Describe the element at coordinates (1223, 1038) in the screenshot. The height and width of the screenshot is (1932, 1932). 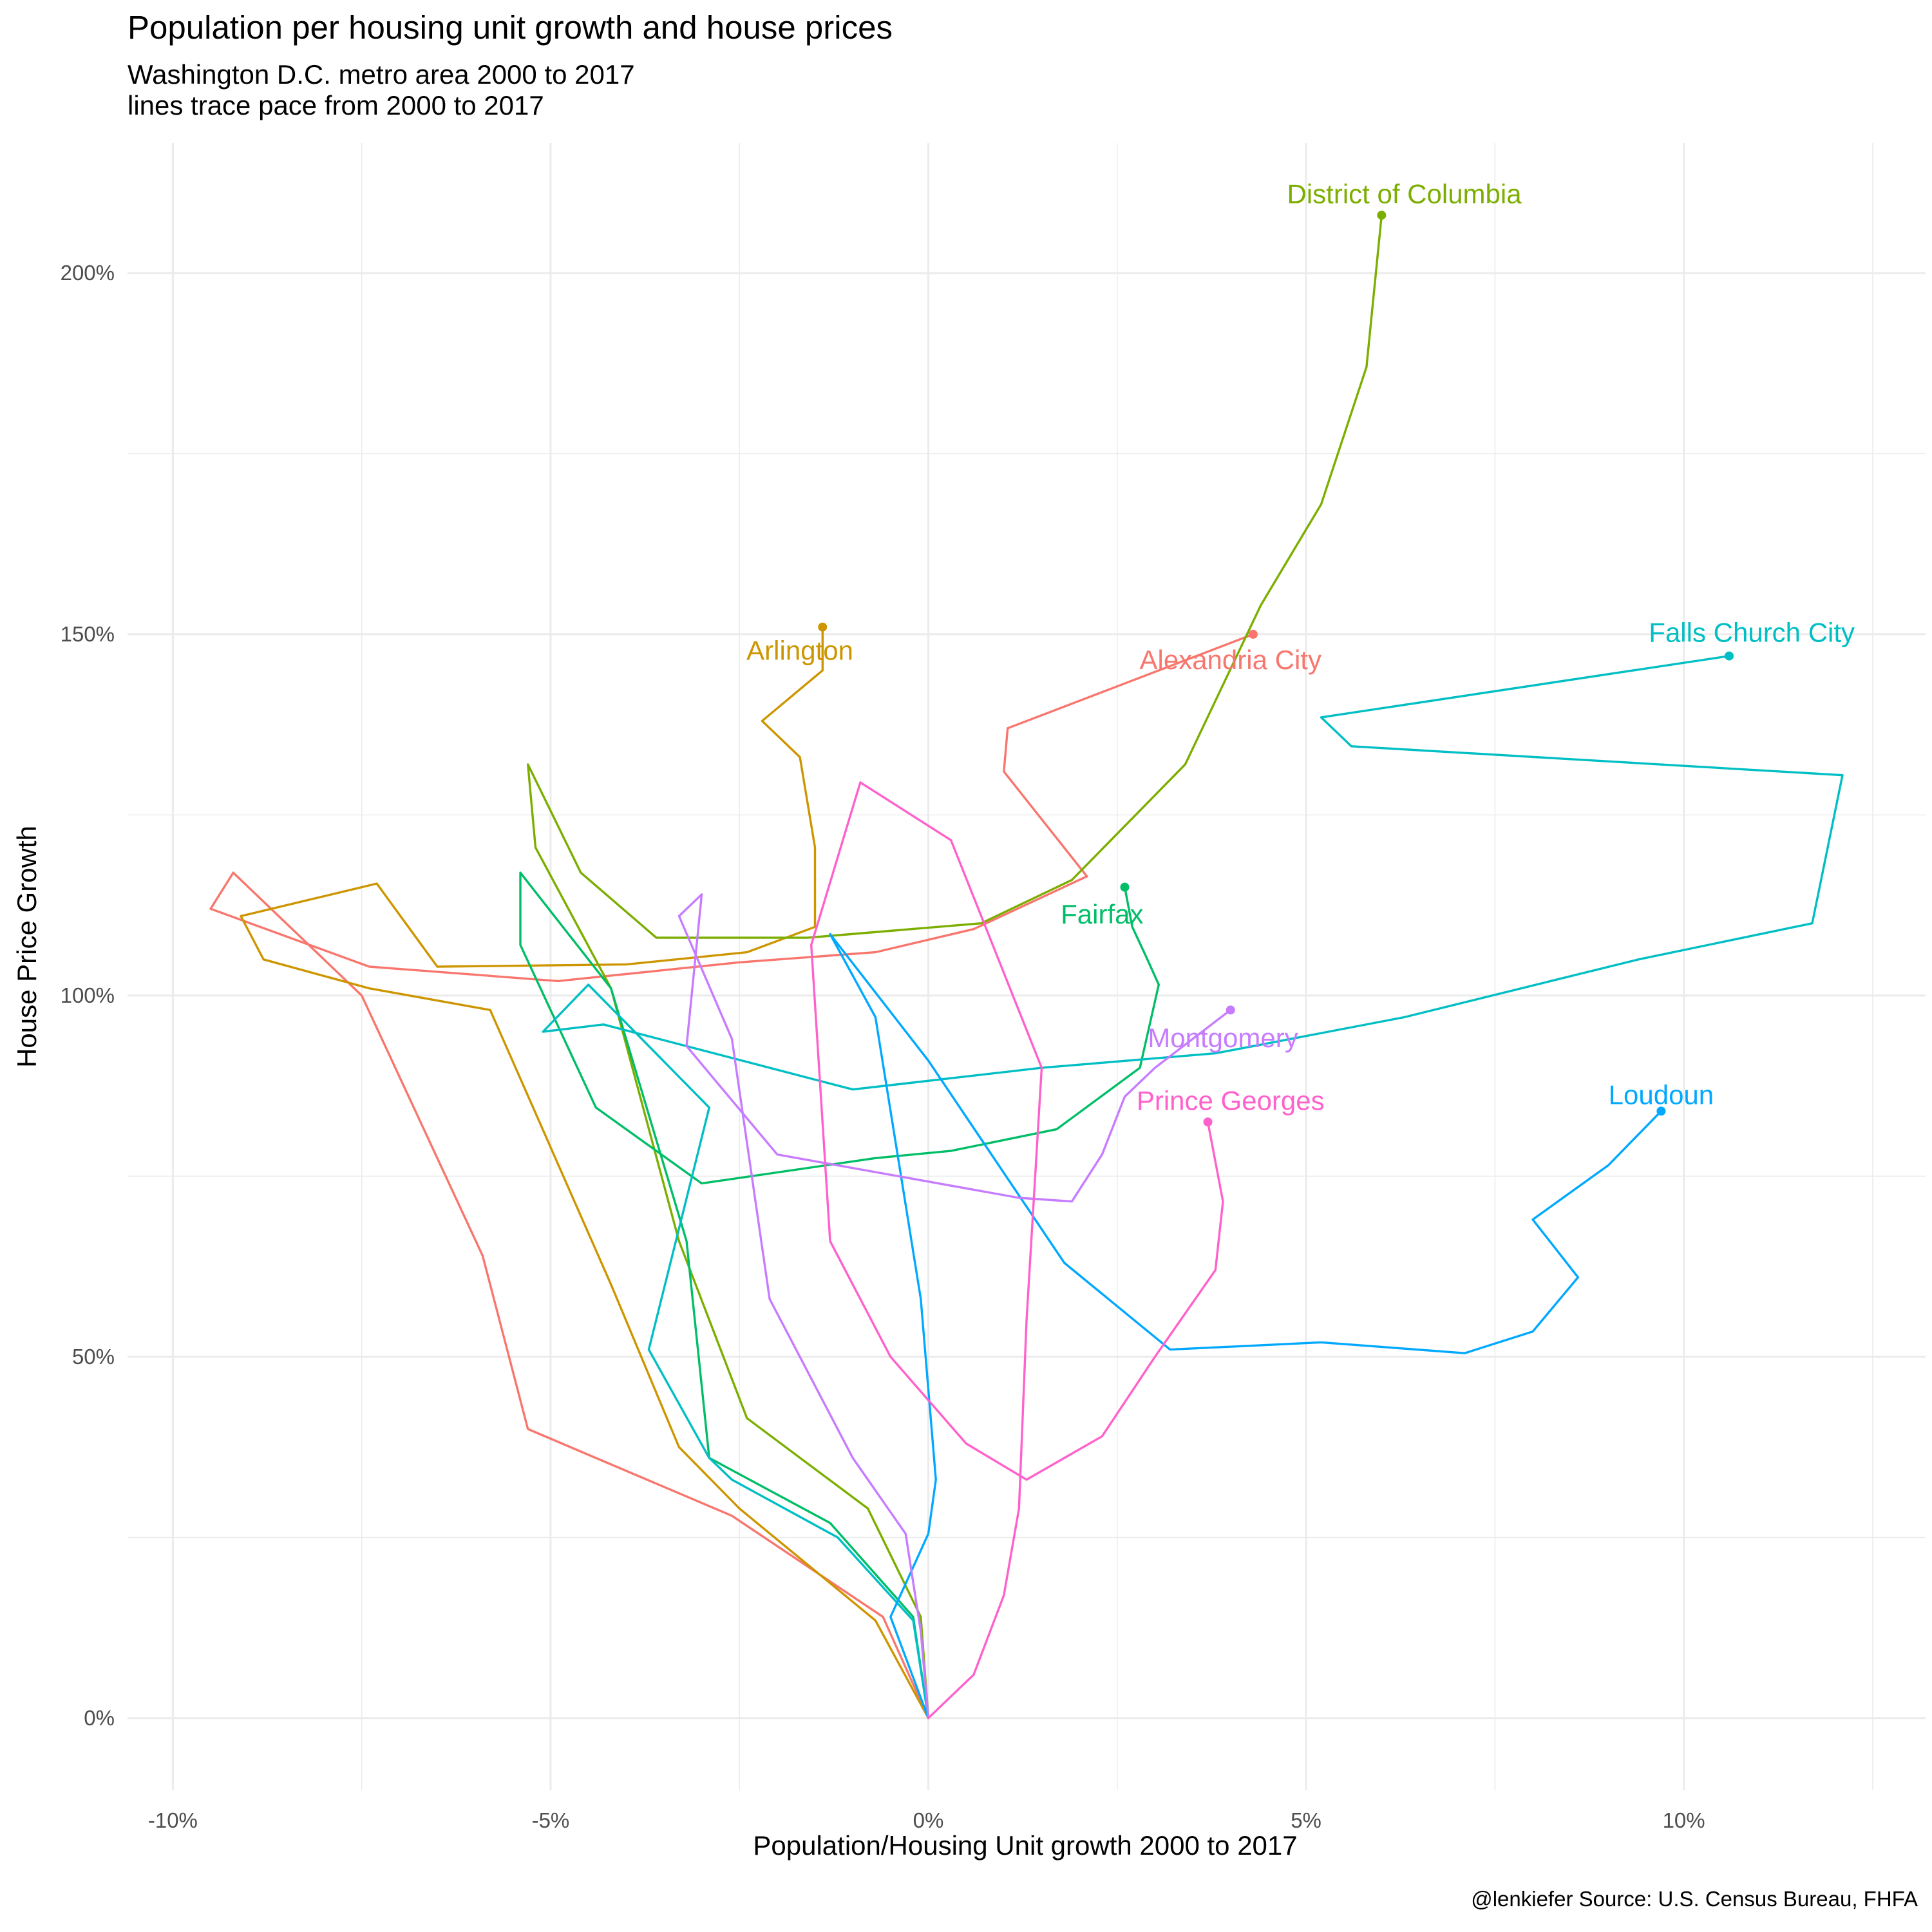
I see `series-label-montgomery: Montgomery` at that location.